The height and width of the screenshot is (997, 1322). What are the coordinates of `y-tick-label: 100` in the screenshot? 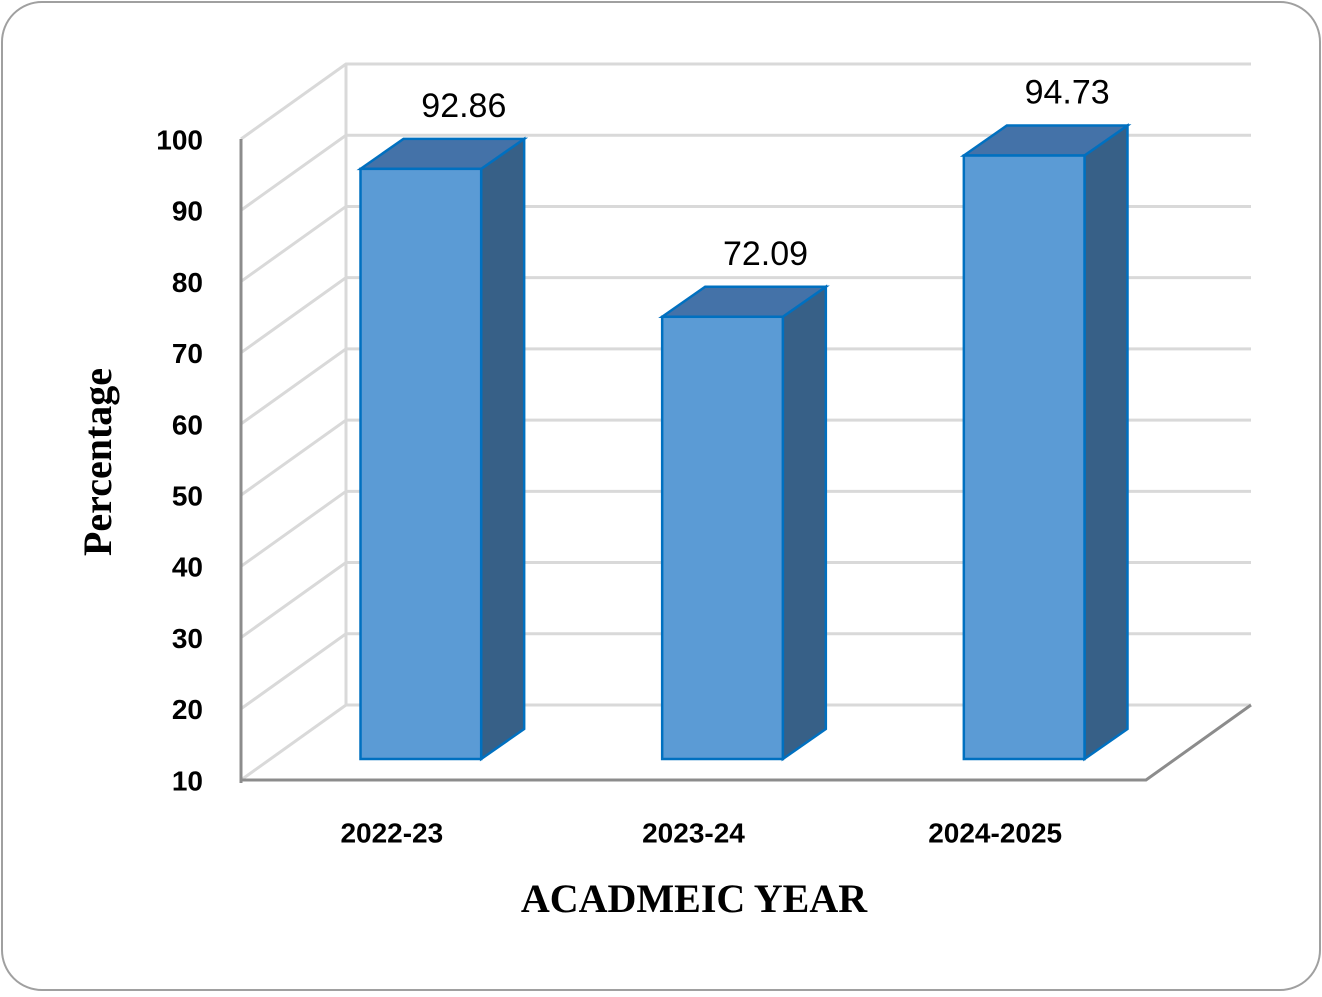 It's located at (179, 139).